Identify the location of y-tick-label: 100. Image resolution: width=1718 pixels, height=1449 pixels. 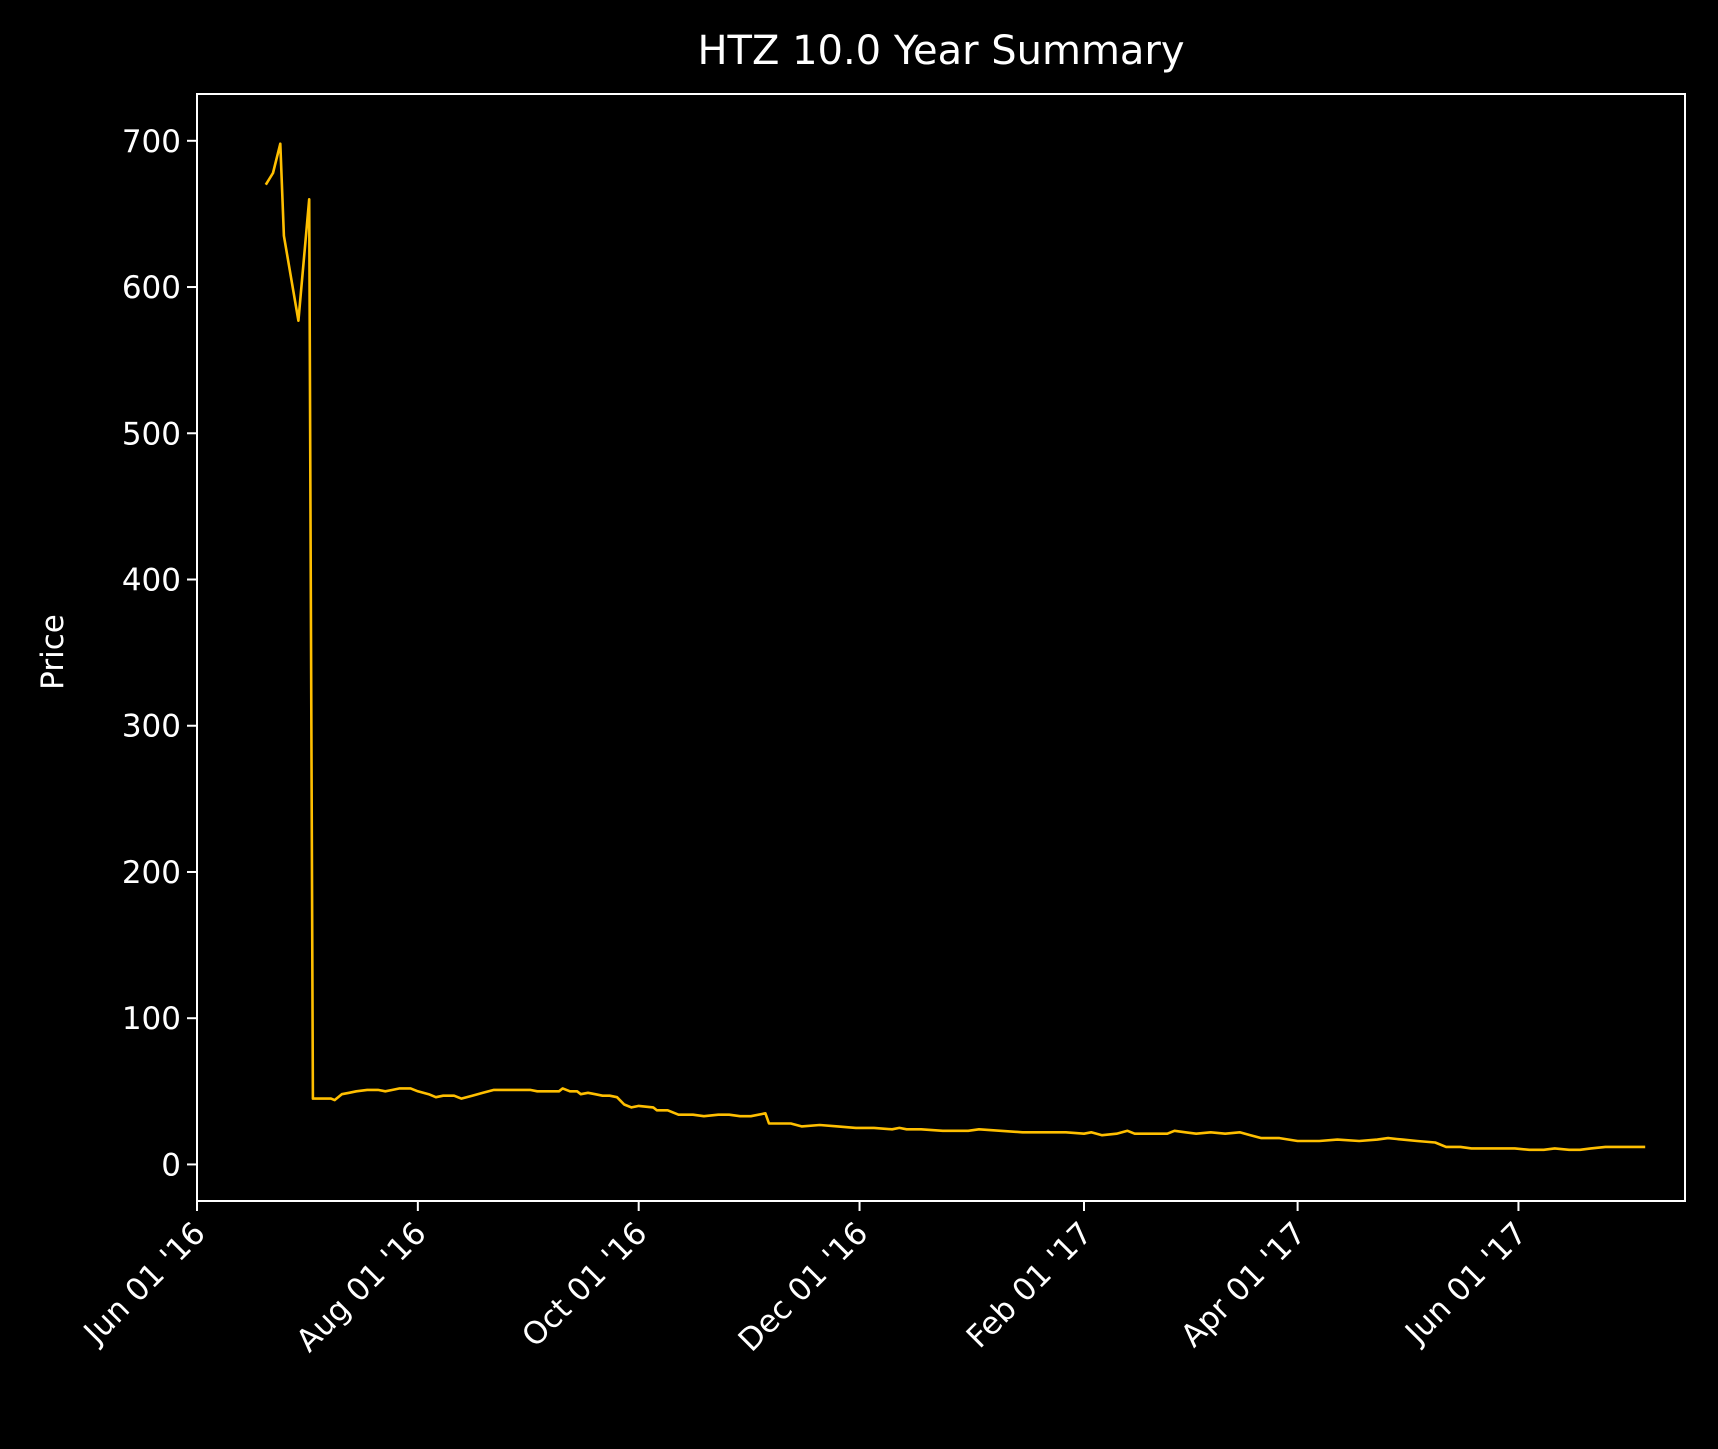
(151, 1019).